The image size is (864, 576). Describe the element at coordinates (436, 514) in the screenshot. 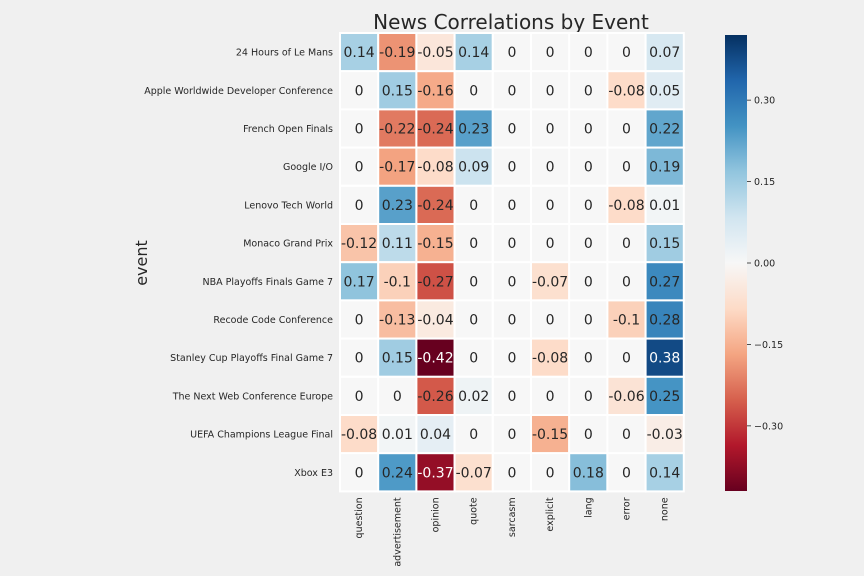

I see `column-label: opinion` at that location.